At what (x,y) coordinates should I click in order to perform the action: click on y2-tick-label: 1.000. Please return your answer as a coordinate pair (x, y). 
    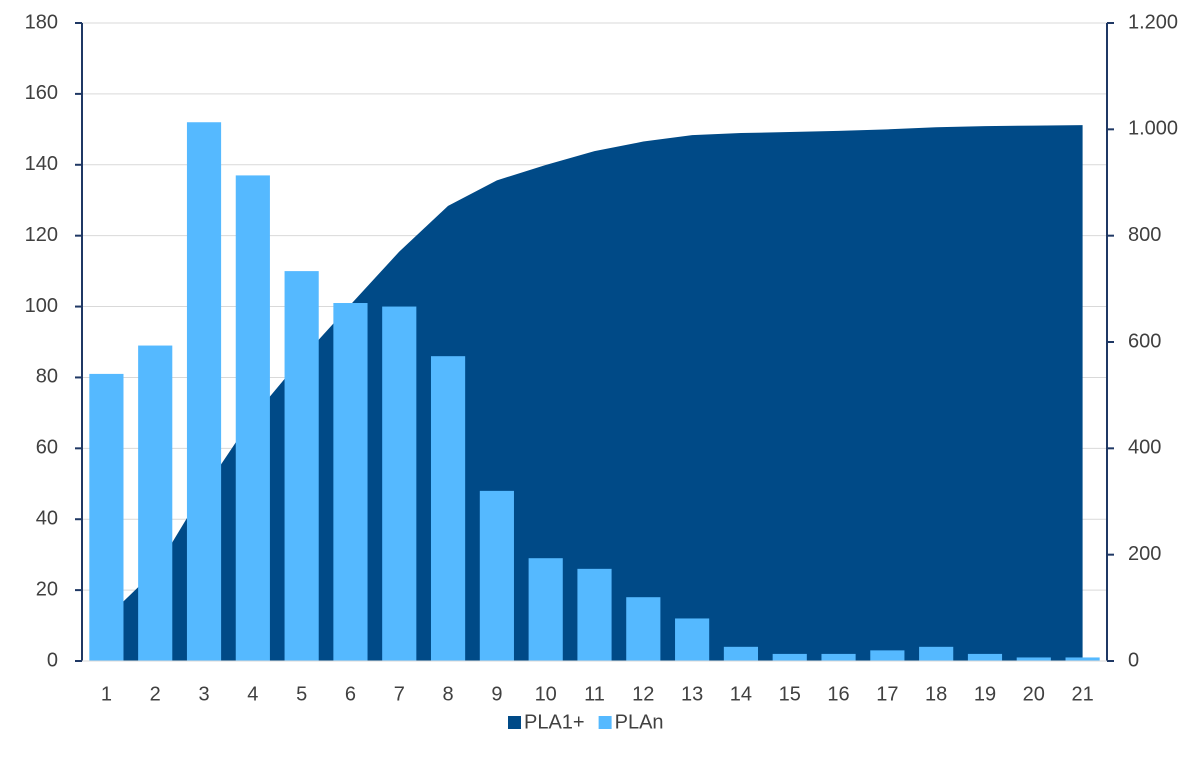
    Looking at the image, I should click on (1153, 129).